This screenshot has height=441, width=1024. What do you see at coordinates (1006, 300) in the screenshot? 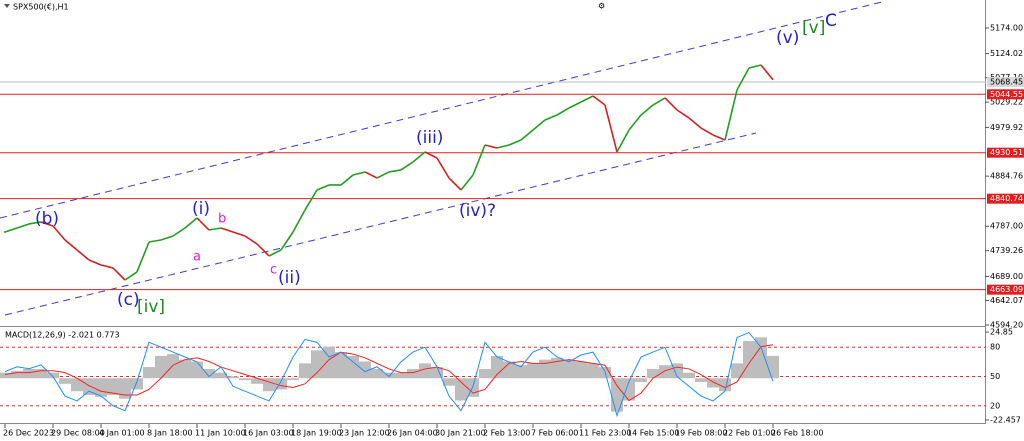
I see `y-tick-label: 4642.07` at bounding box center [1006, 300].